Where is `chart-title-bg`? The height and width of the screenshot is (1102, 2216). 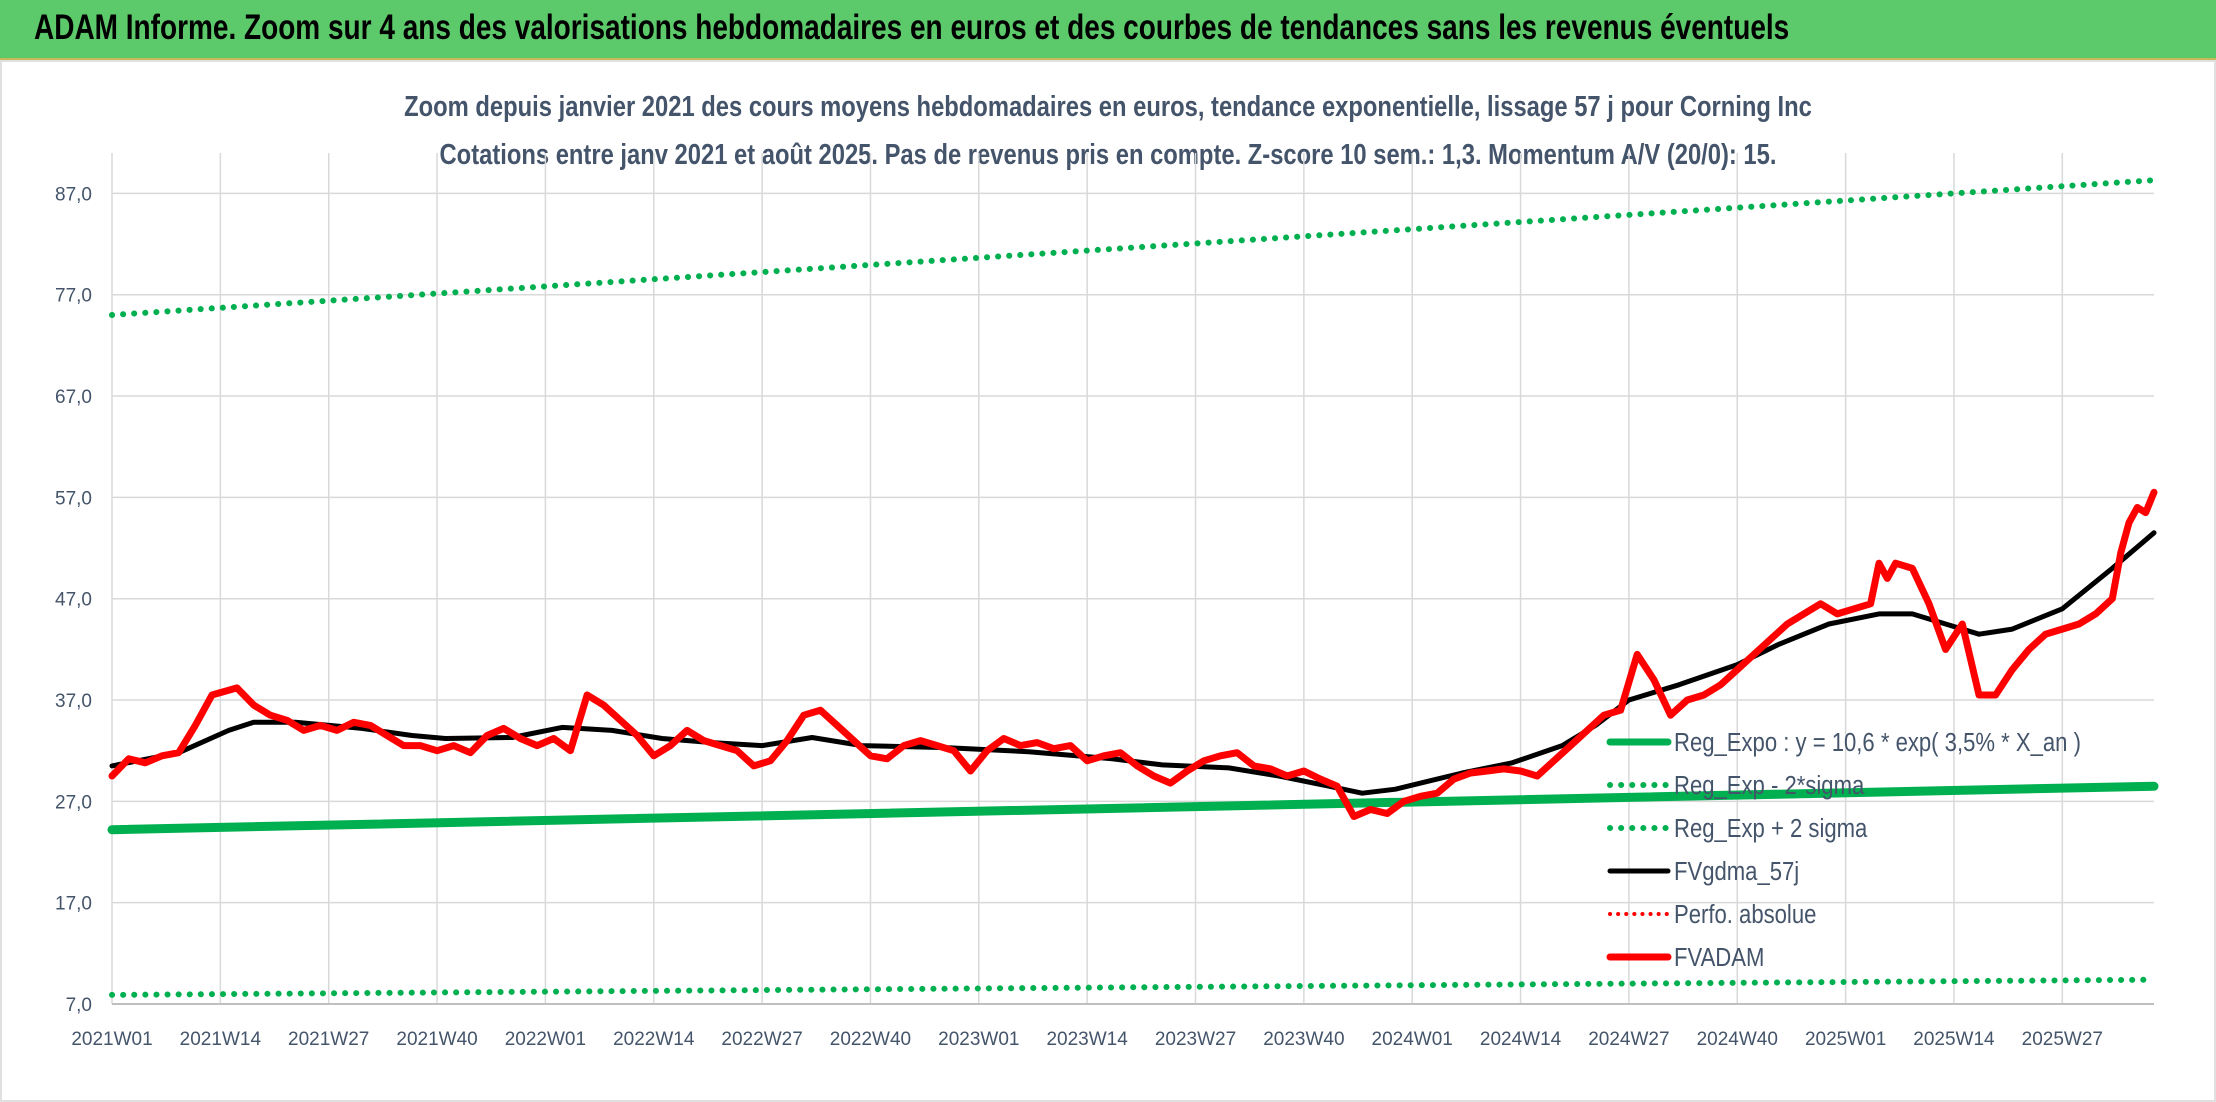
chart-title-bg is located at coordinates (1110, 134).